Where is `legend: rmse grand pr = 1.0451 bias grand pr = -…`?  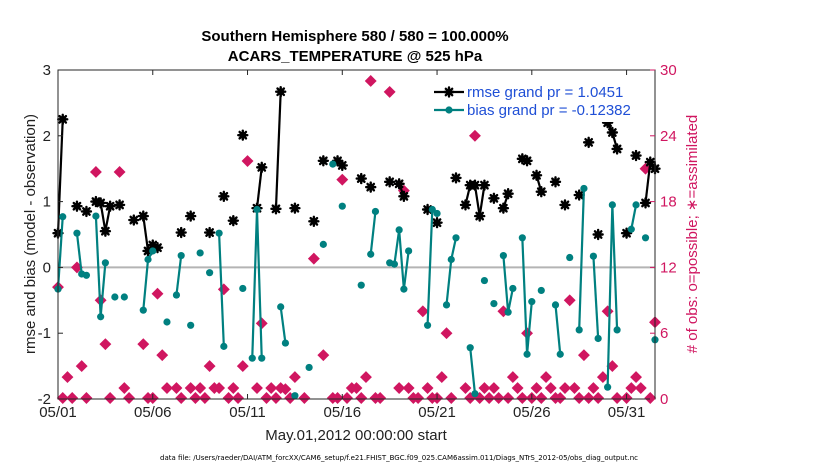 legend: rmse grand pr = 1.0451 bias grand pr = -… is located at coordinates (537, 100).